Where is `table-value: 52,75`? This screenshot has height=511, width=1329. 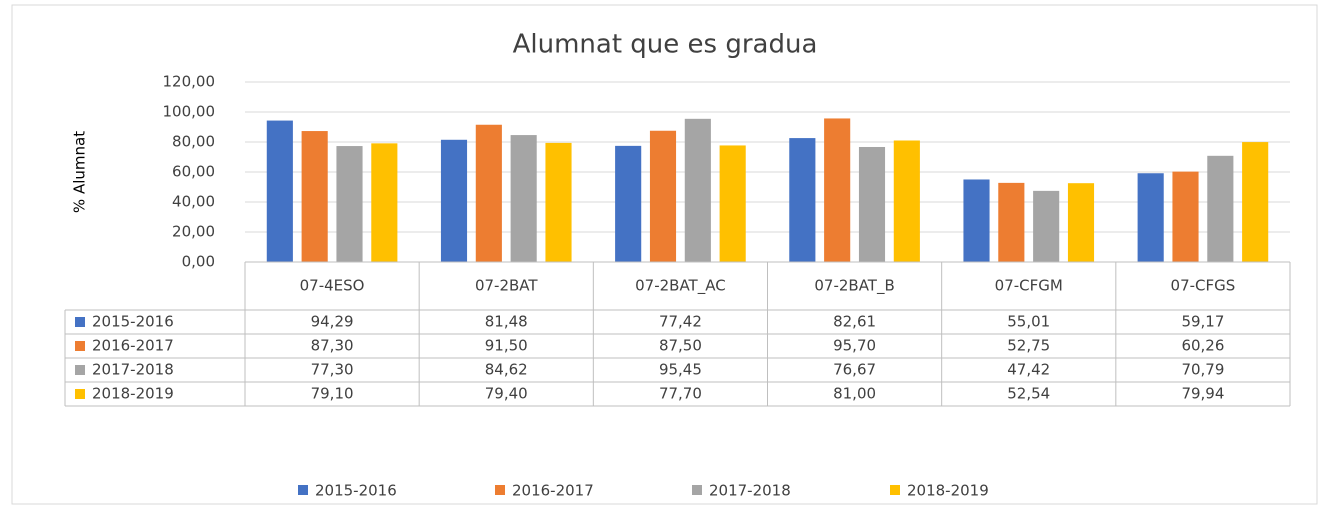 table-value: 52,75 is located at coordinates (1028, 346).